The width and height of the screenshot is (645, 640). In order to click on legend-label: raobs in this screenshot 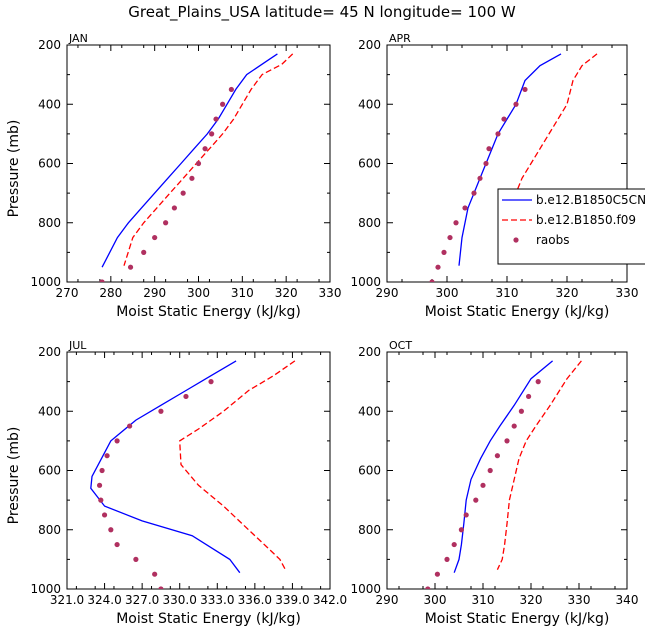, I will do `click(553, 240)`.